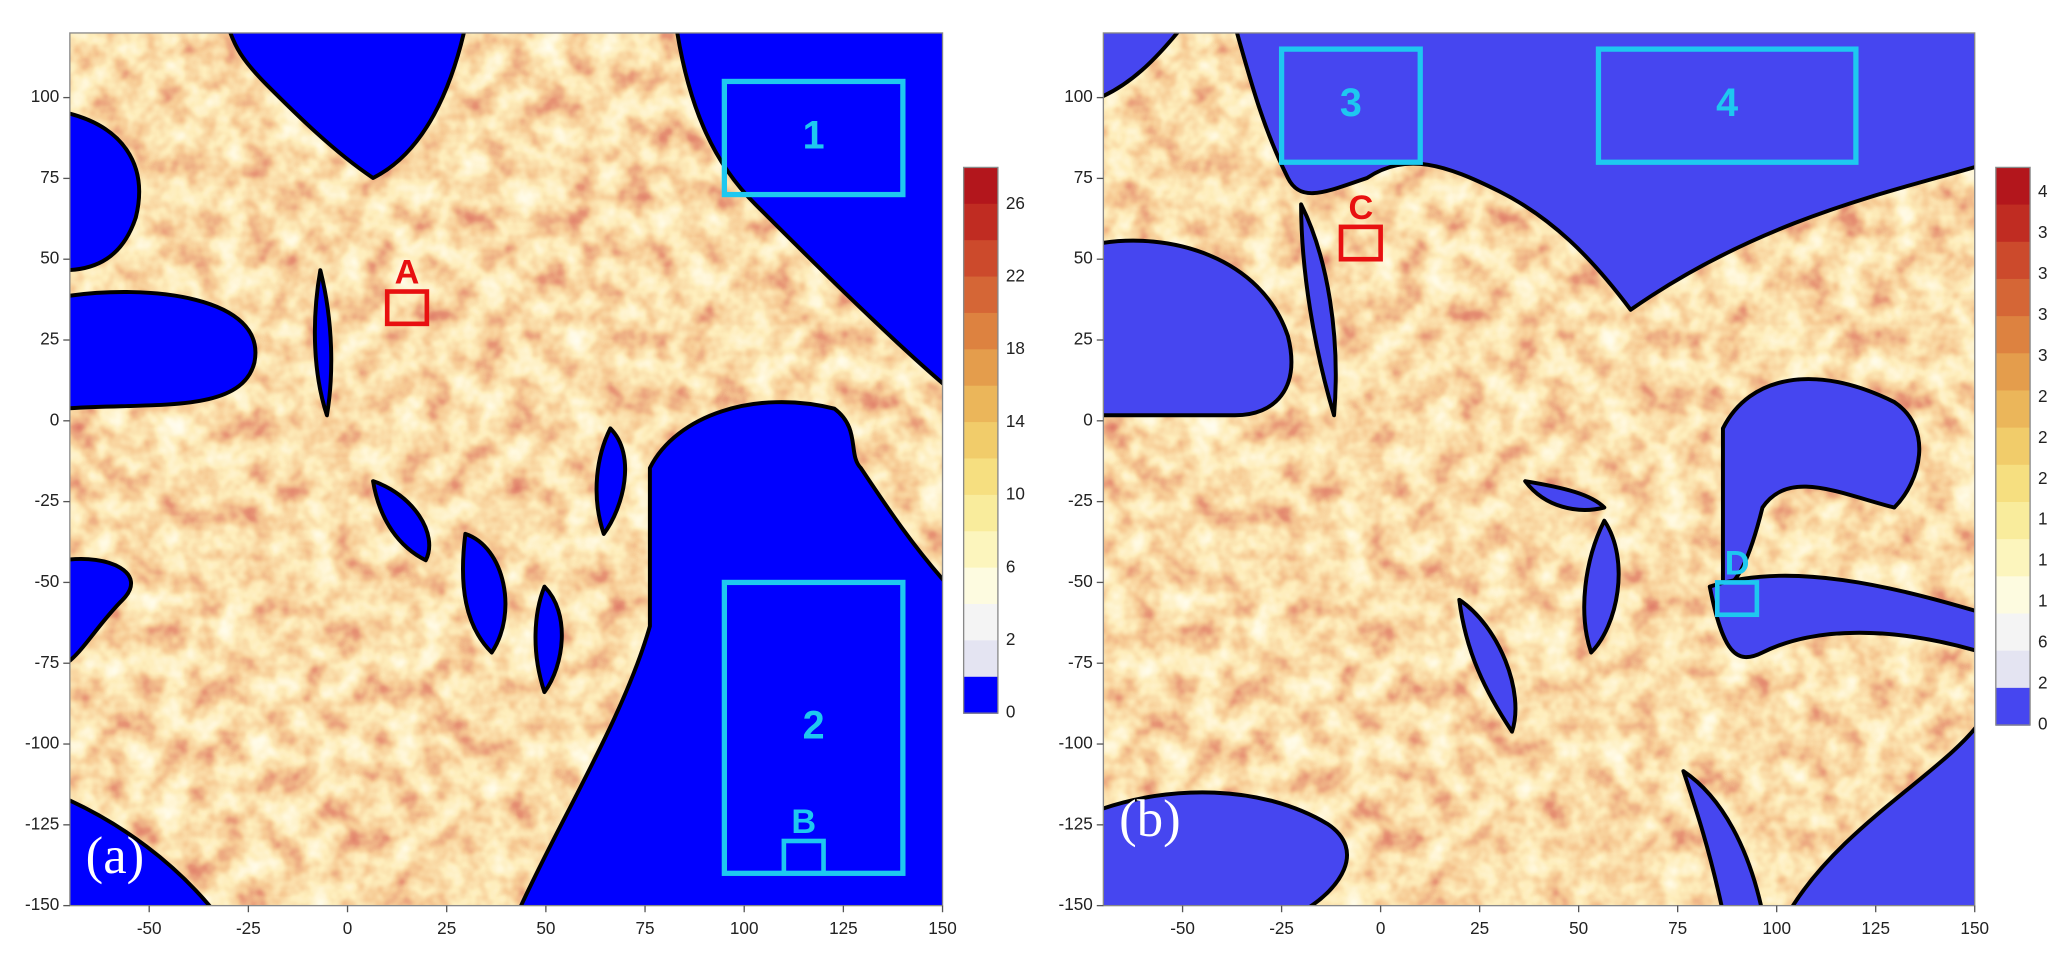 The width and height of the screenshot is (2067, 961). I want to click on colorbar-label: 26, so click(1015, 203).